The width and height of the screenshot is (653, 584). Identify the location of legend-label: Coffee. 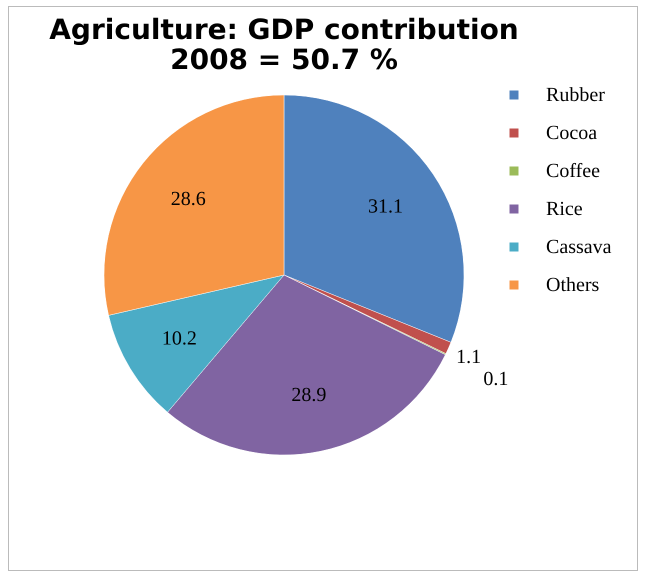
(573, 171).